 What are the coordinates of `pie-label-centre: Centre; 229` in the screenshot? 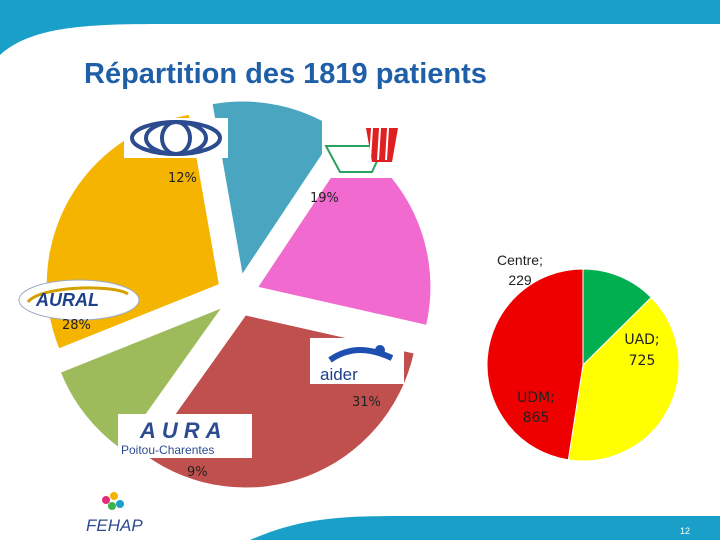 It's located at (520, 270).